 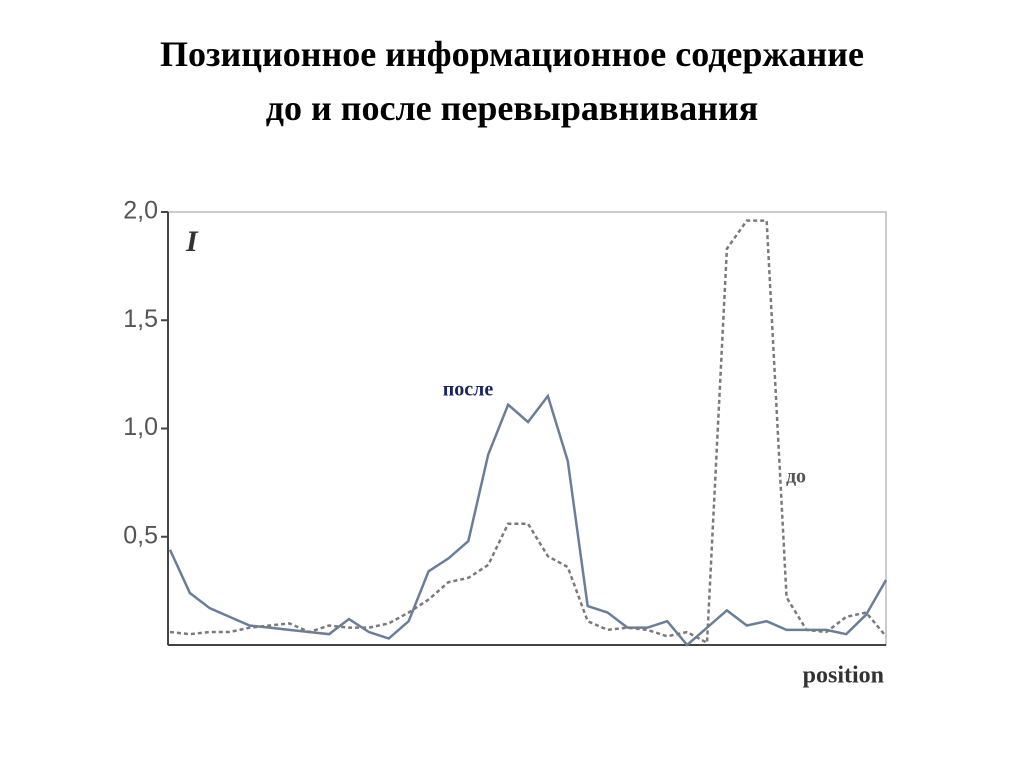 I want to click on series-label: после, so click(x=468, y=390).